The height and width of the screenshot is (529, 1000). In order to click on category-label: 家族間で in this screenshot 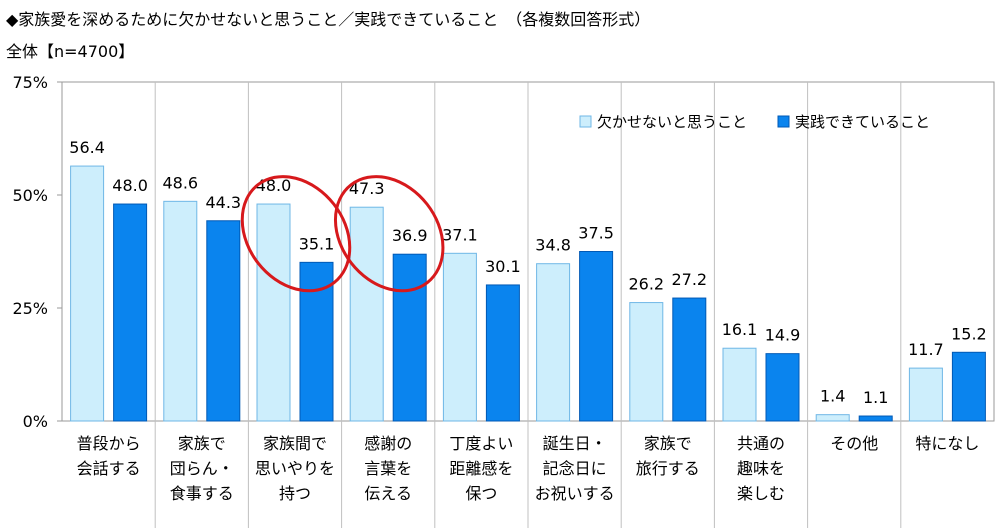, I will do `click(295, 443)`.